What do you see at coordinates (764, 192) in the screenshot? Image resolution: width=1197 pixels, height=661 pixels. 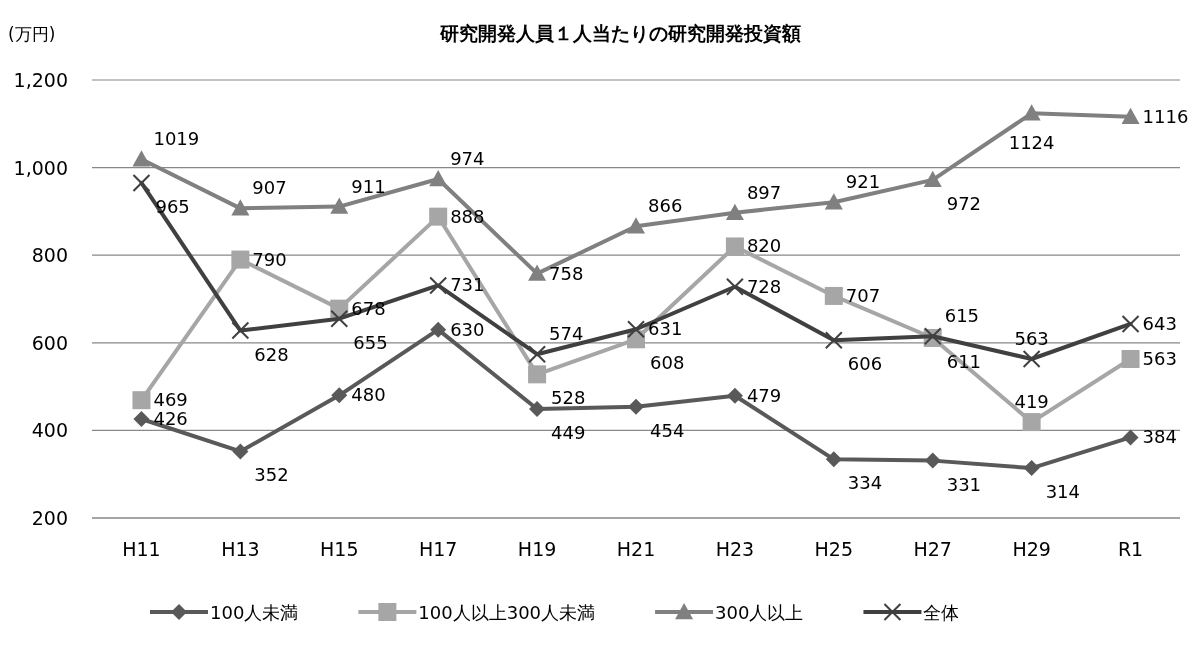 I see `data-label: 897` at bounding box center [764, 192].